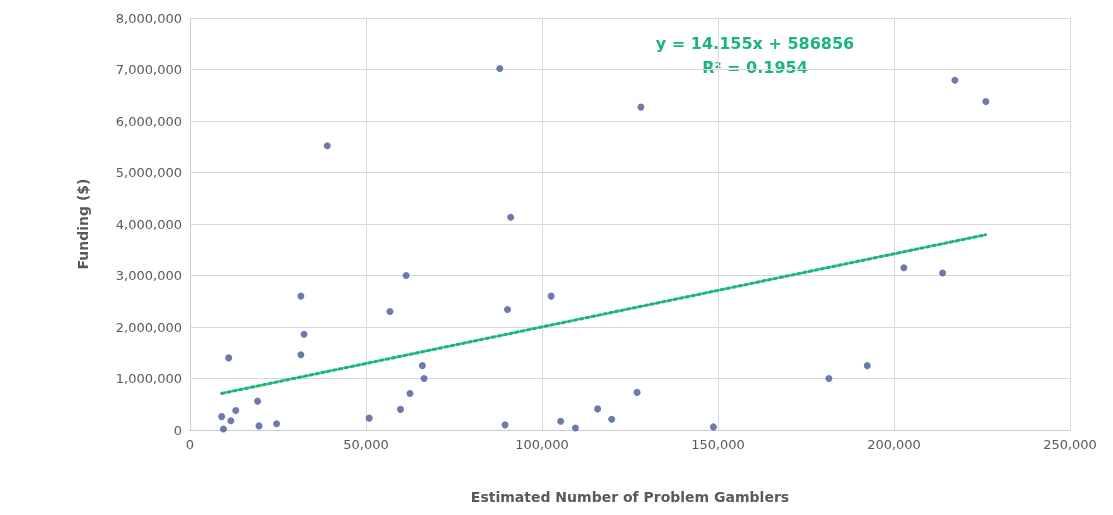  Describe the element at coordinates (718, 444) in the screenshot. I see `x-tick-label: 150,000` at that location.